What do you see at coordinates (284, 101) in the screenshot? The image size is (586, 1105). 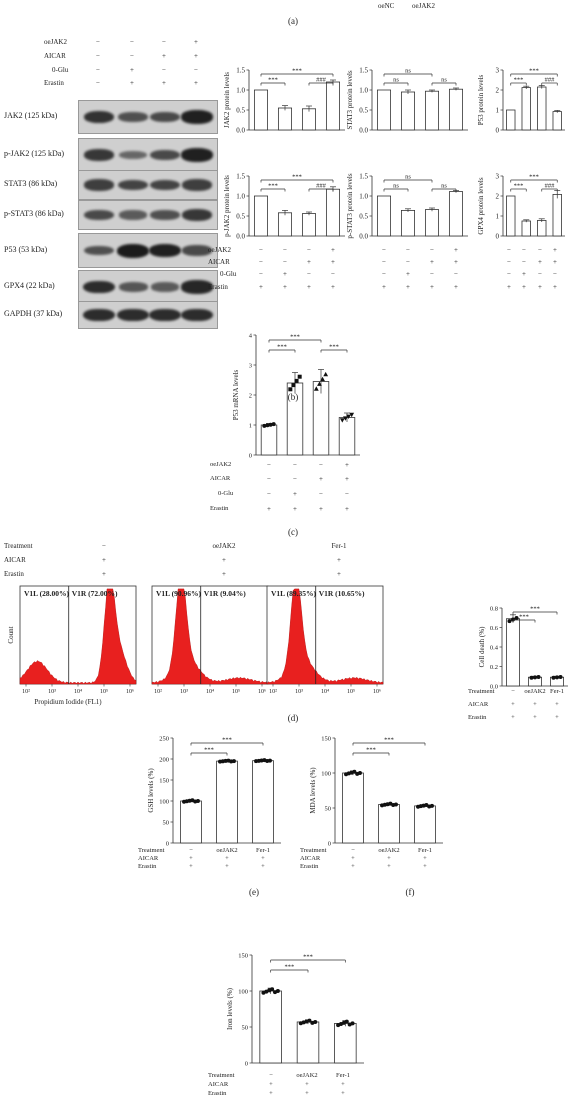 I see `bar-chart: 0.0 0.5 1.0 1.5 JAK2 protein levels *** *** ###` at bounding box center [284, 101].